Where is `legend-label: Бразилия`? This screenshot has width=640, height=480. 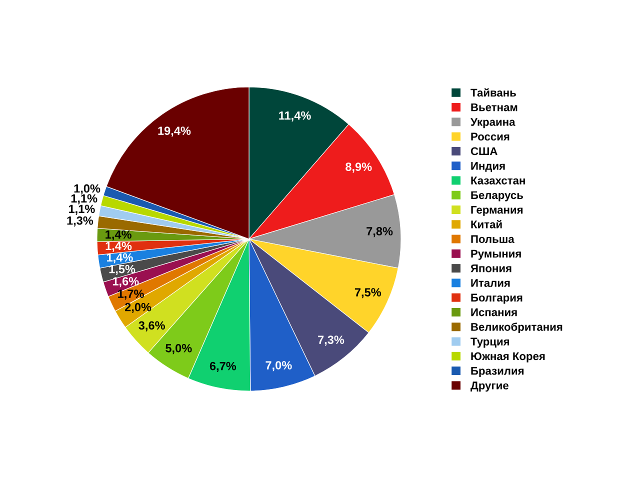 legend-label: Бразилия is located at coordinates (497, 372).